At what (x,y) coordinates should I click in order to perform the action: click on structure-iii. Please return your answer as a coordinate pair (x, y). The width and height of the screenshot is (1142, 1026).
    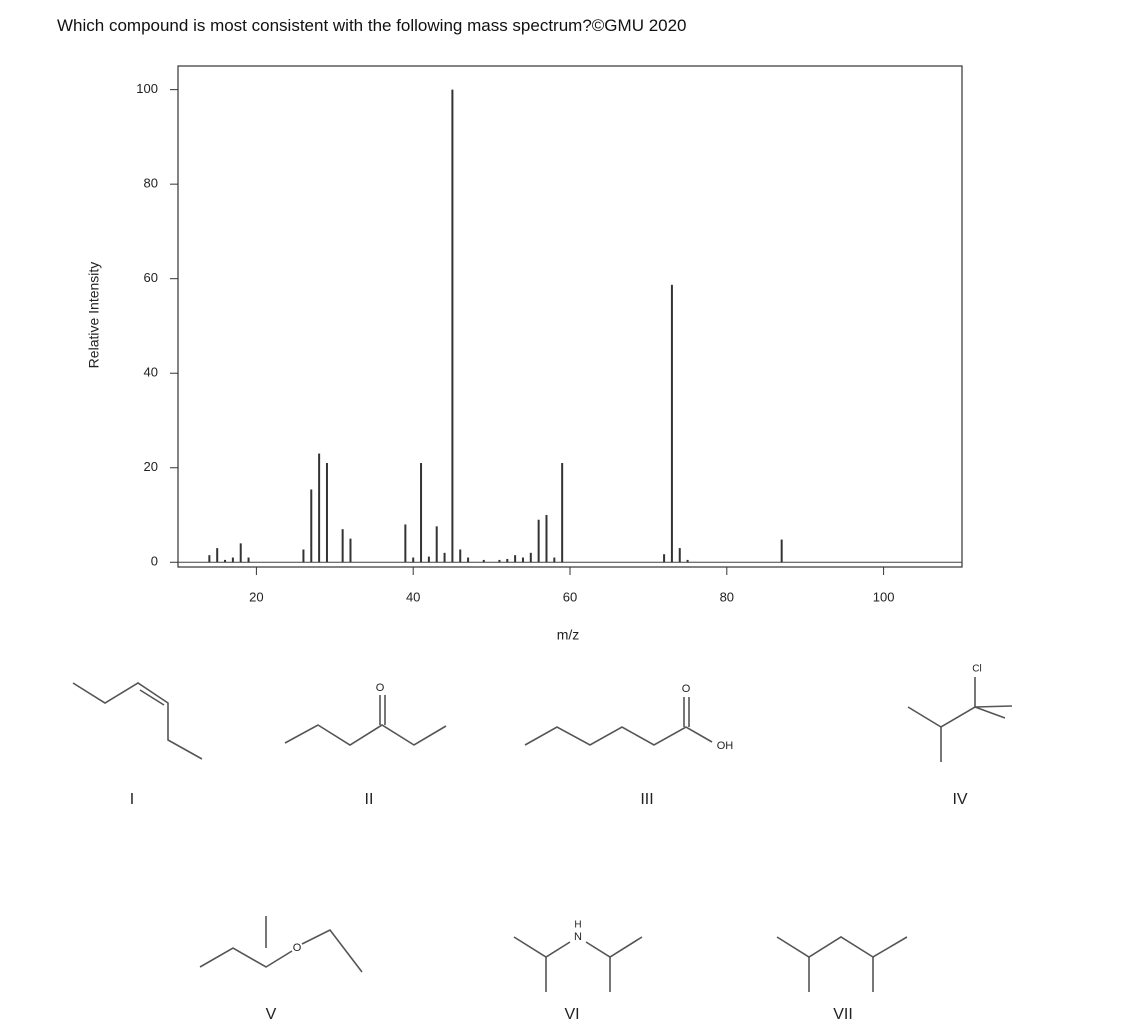
    Looking at the image, I should click on (618, 721).